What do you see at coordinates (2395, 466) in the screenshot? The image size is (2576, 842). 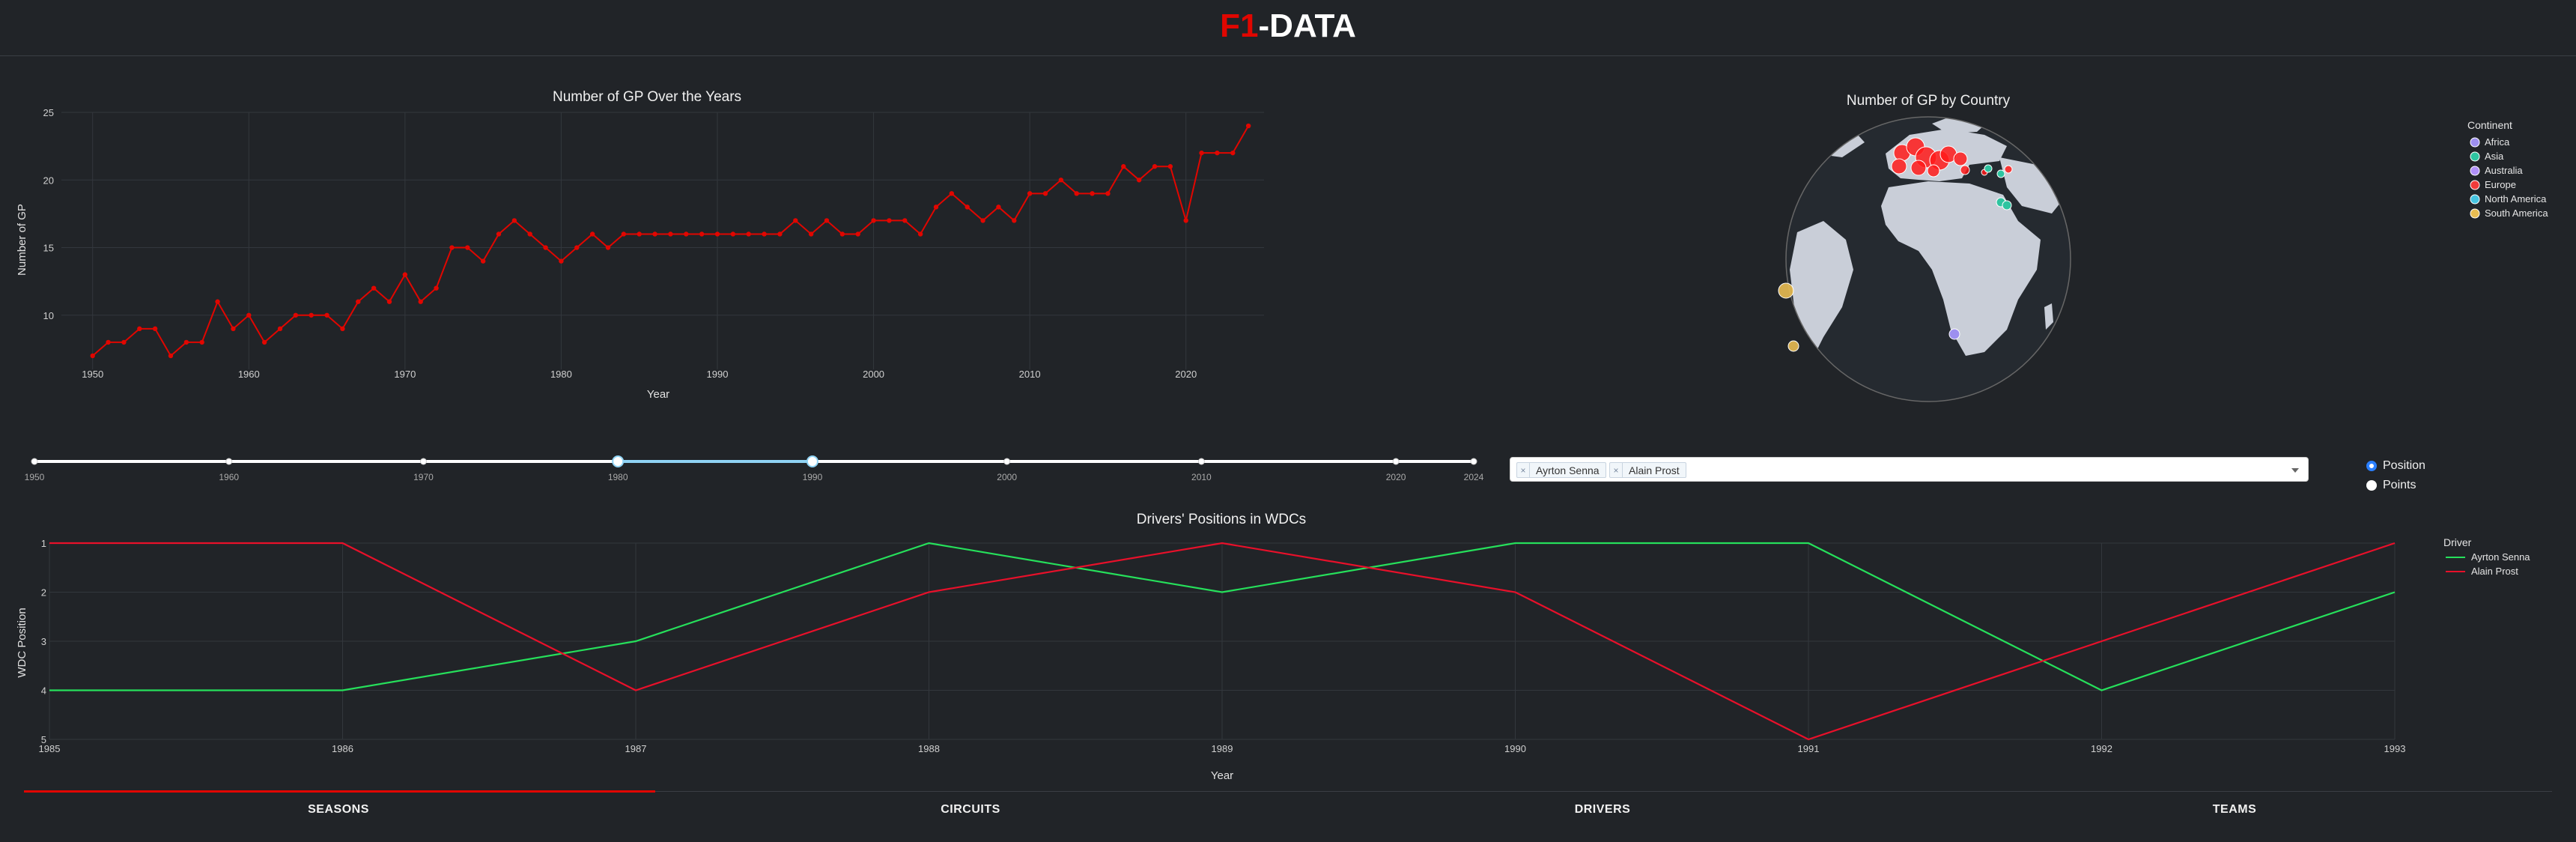 I see `radio-position: Position` at bounding box center [2395, 466].